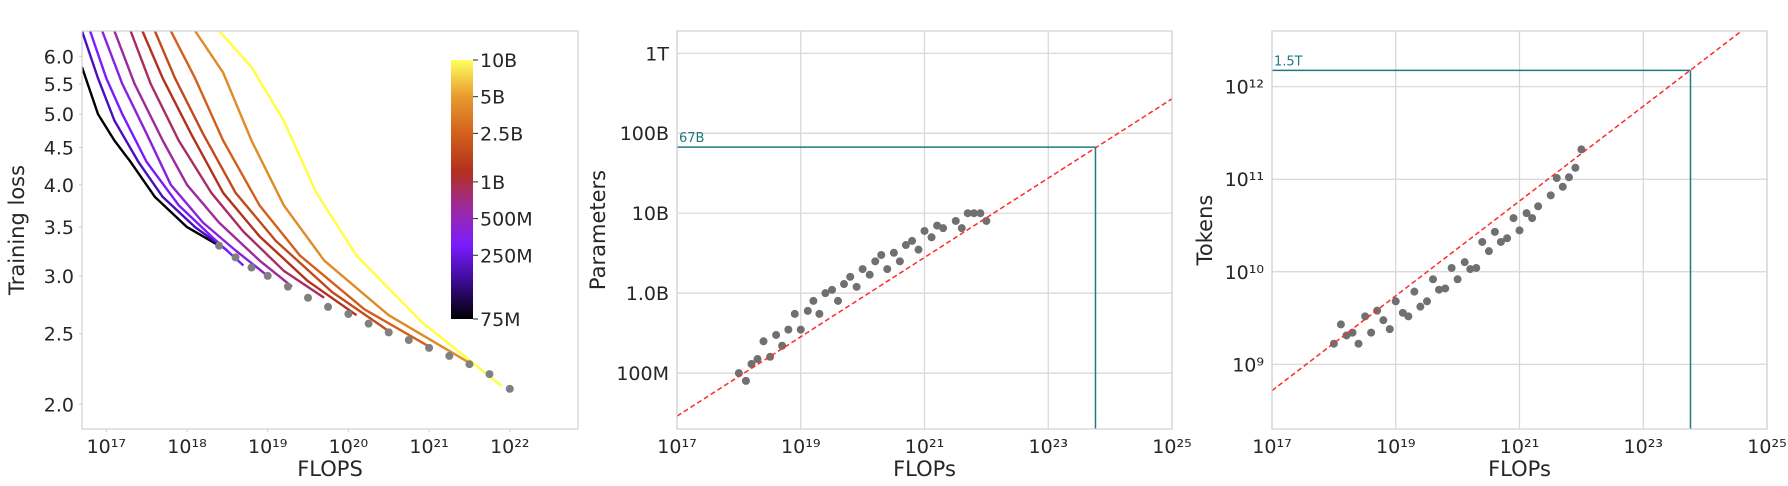 This screenshot has height=486, width=1788. Describe the element at coordinates (644, 134) in the screenshot. I see `y-tick-label: 100B` at that location.